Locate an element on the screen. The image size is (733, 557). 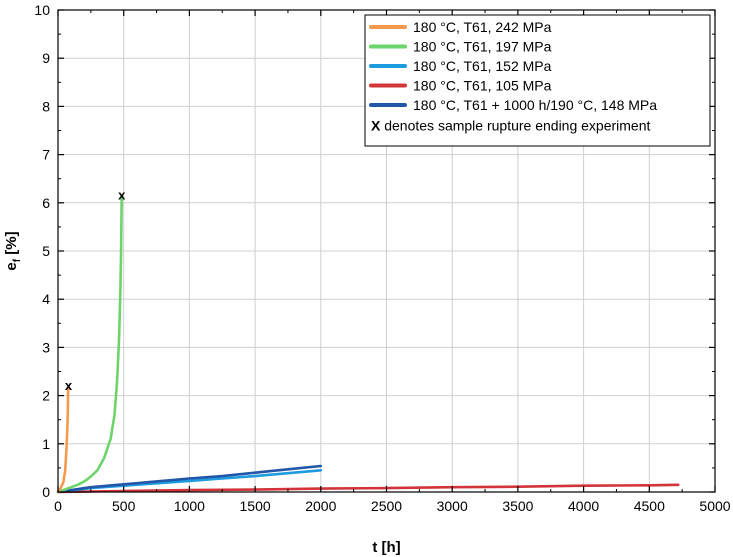
x-axis-label: t [h] is located at coordinates (386, 547).